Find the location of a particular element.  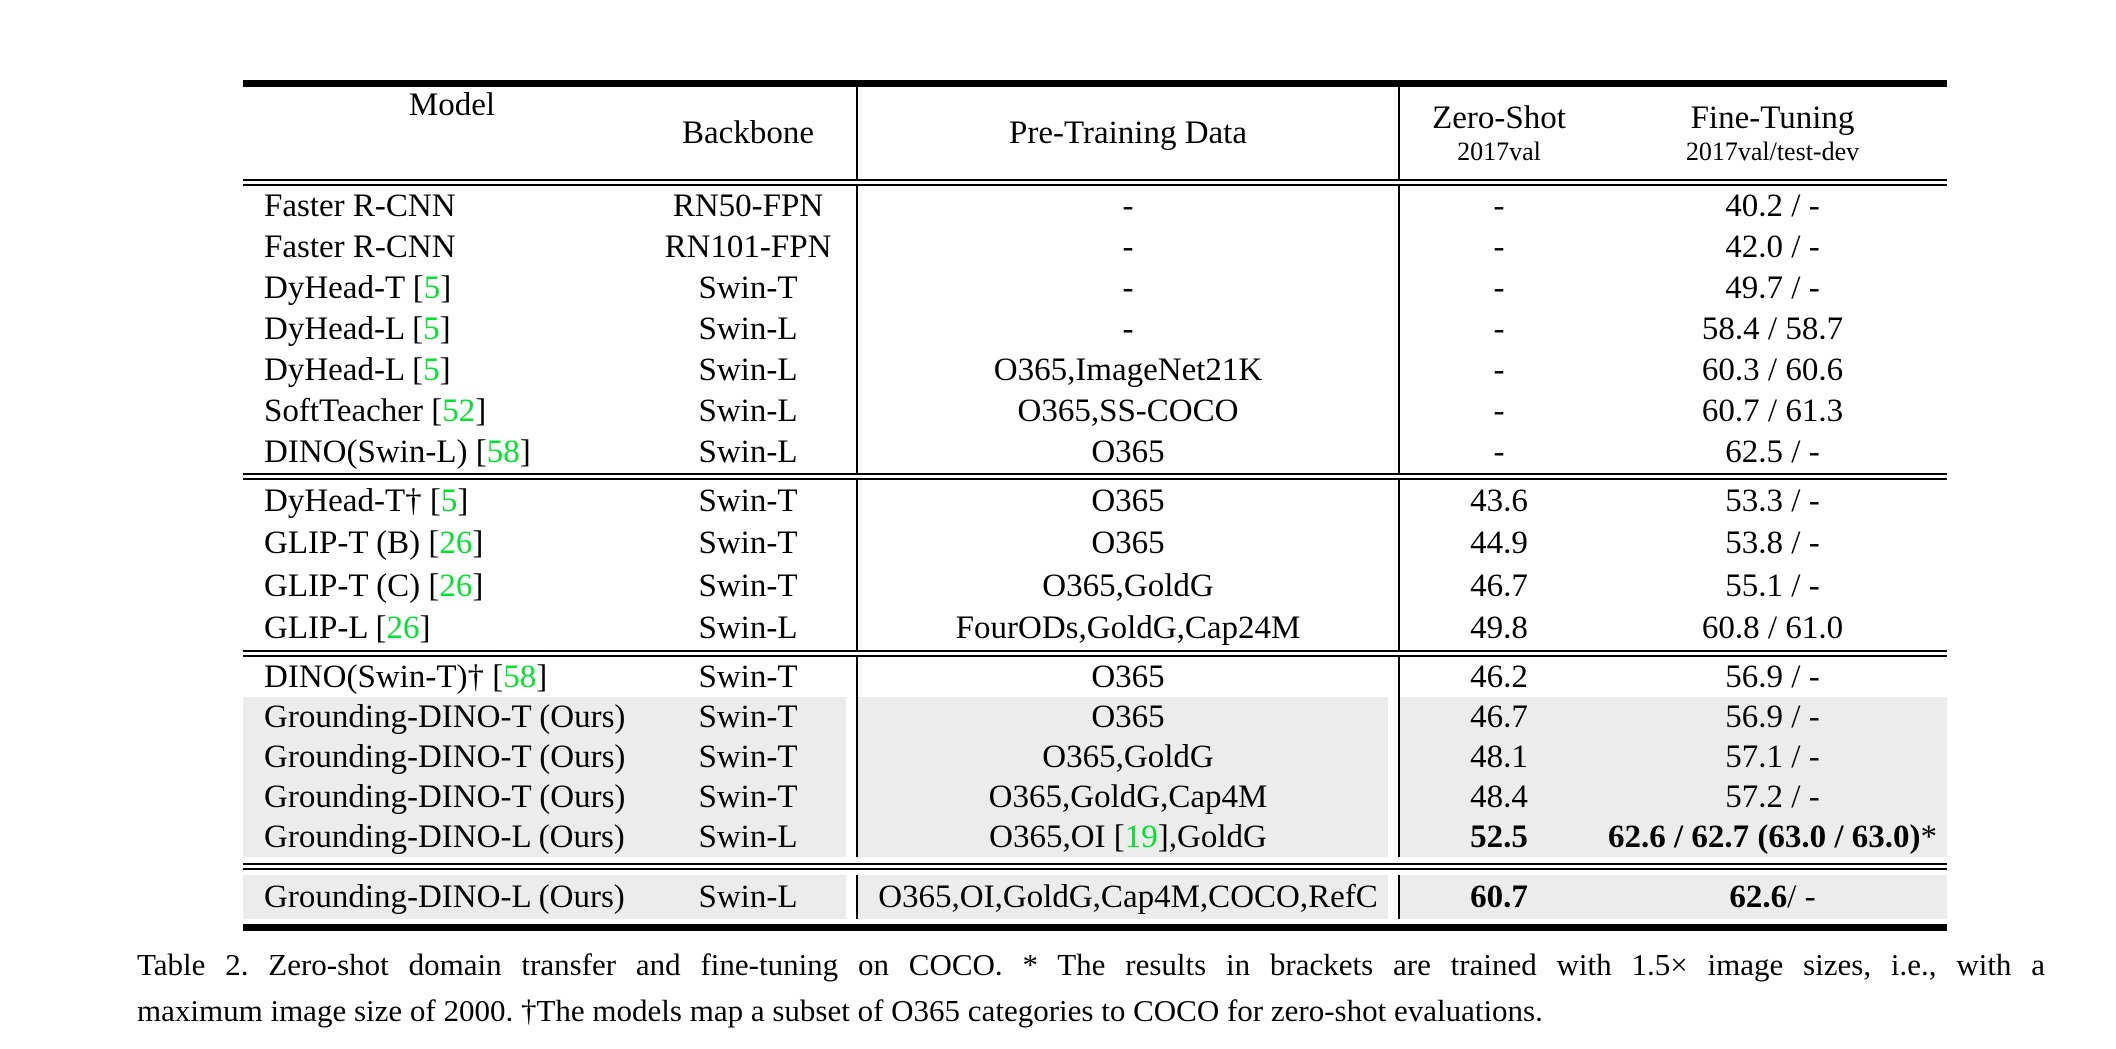

cell-text: 57.2 / - is located at coordinates (1772, 796).